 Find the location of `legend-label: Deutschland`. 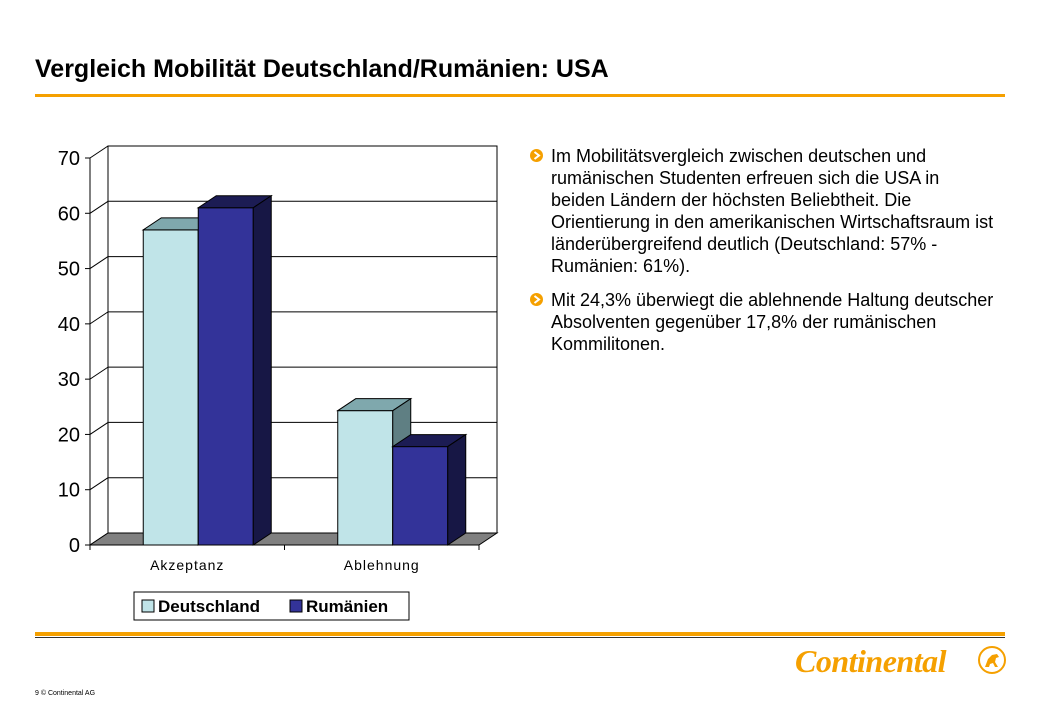

legend-label: Deutschland is located at coordinates (209, 606).